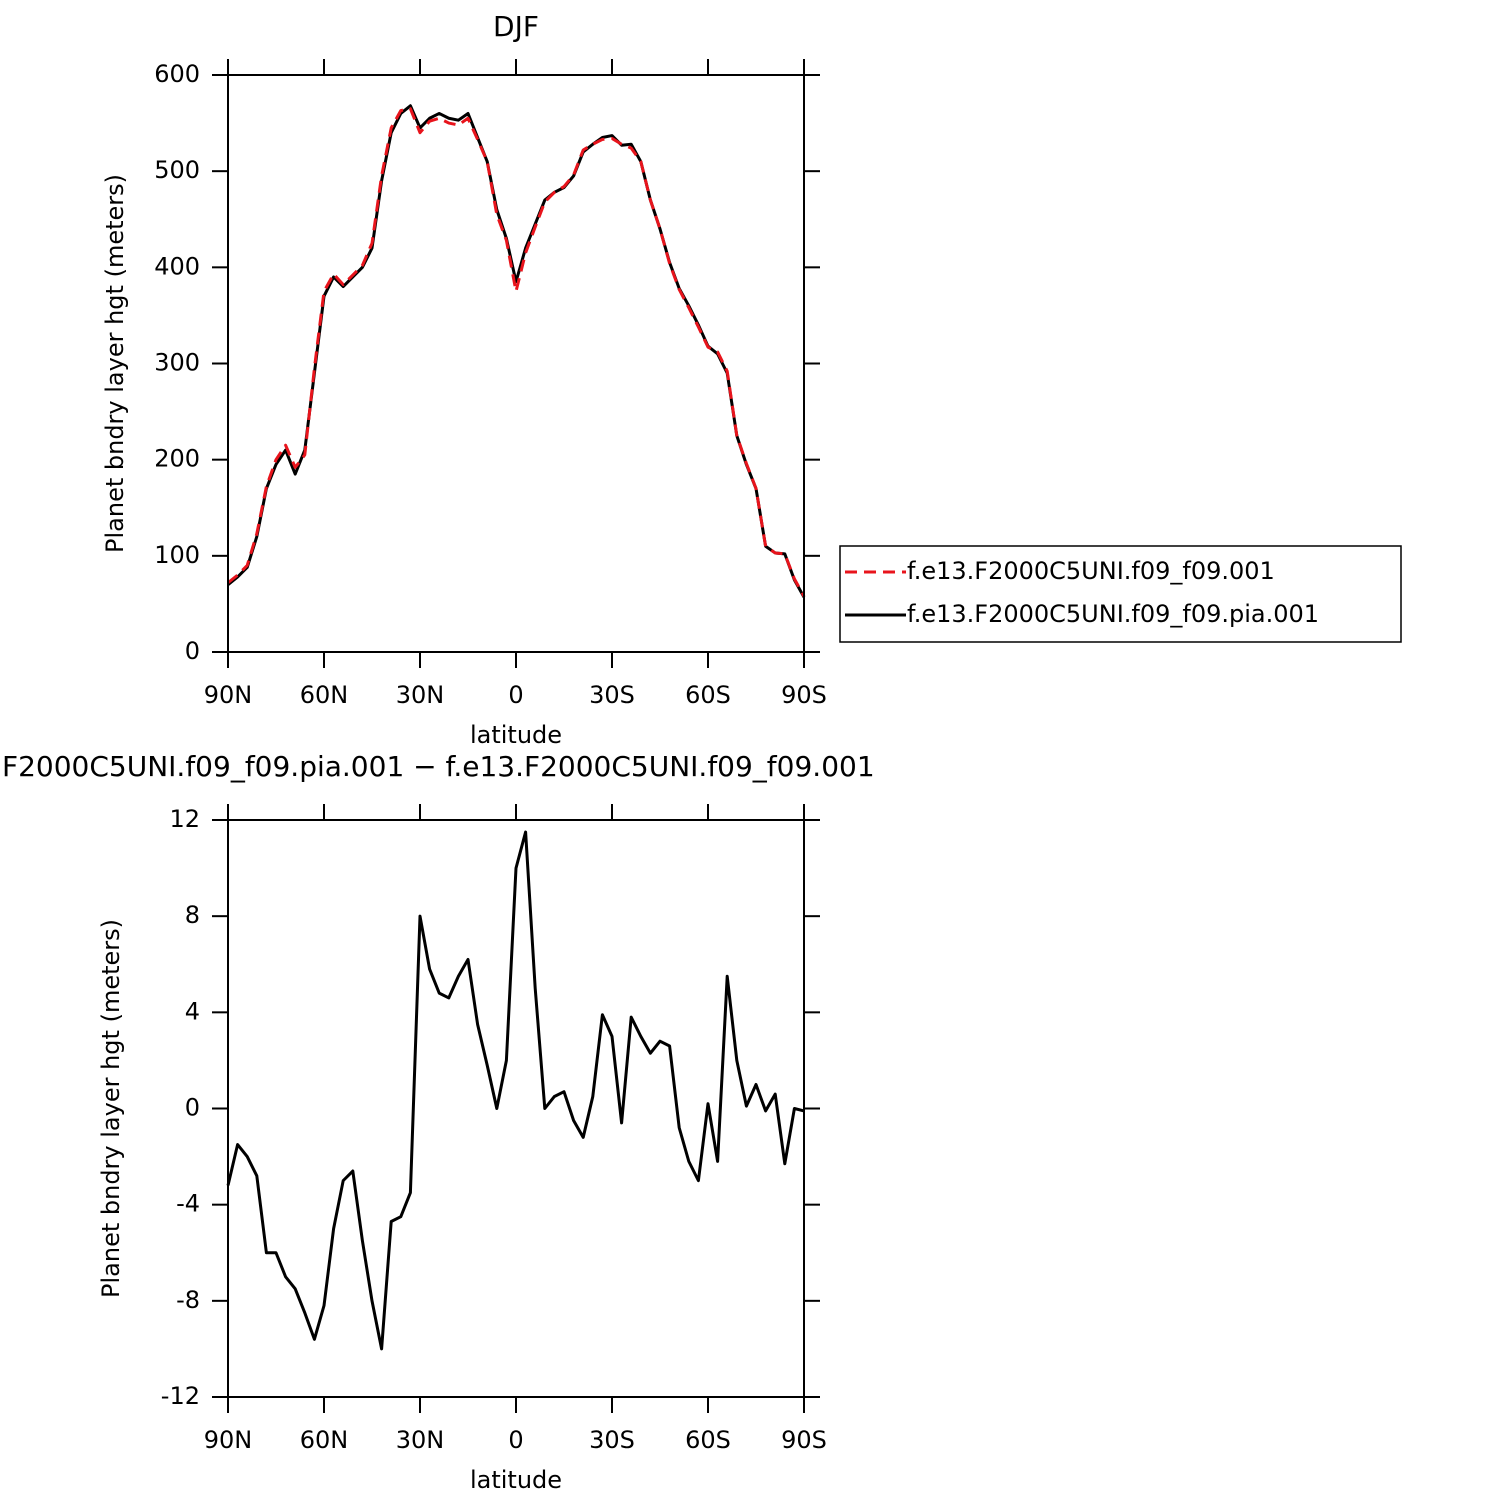  What do you see at coordinates (1113, 614) in the screenshot?
I see `legend-label: f.e13.F2000C5UNI.f09_f09.pia.001` at bounding box center [1113, 614].